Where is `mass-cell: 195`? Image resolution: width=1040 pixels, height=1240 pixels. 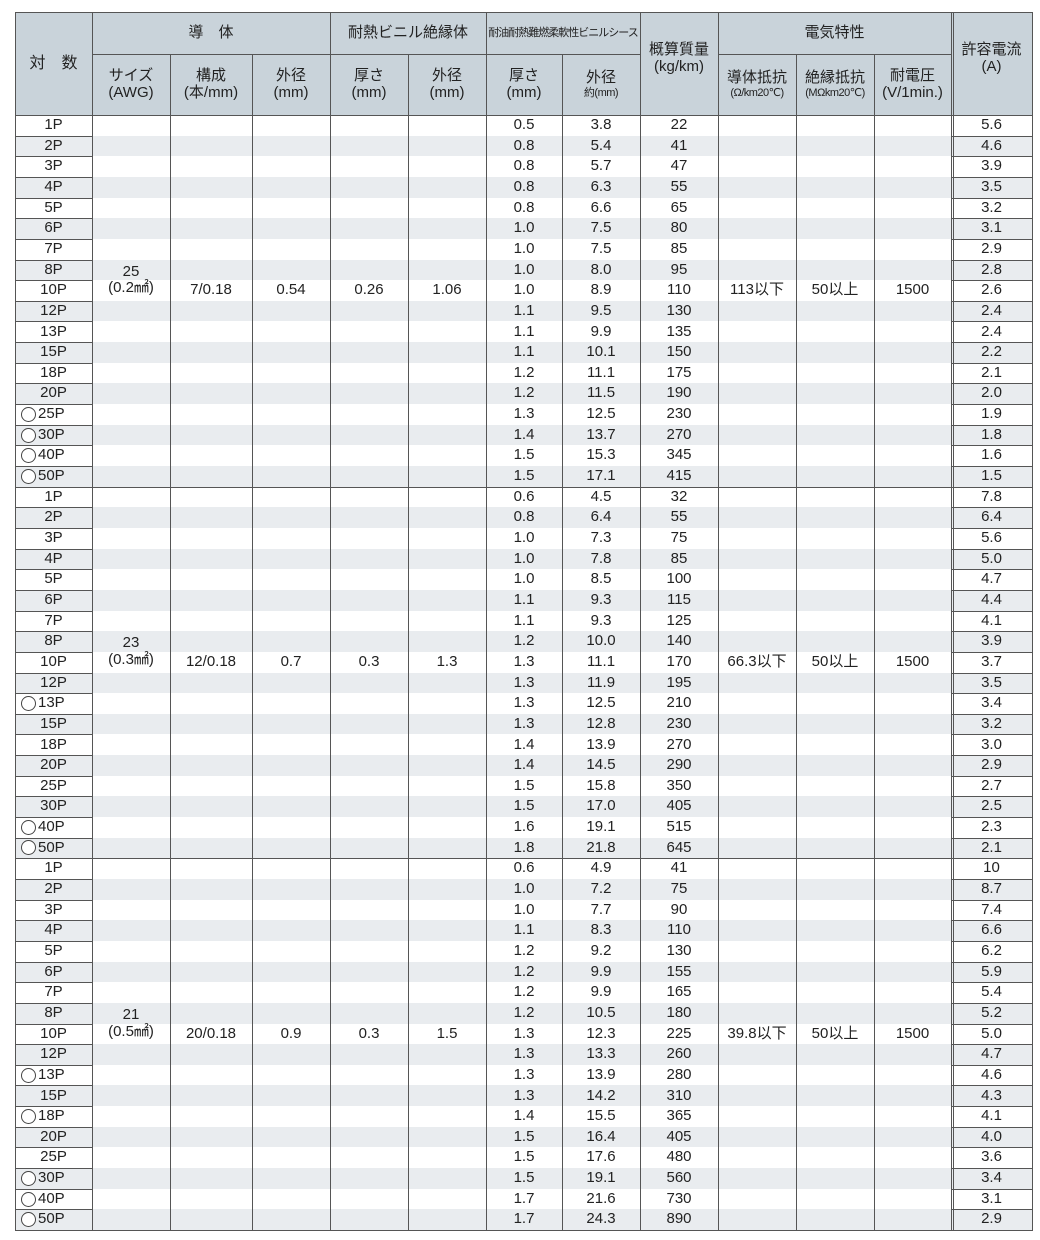 mass-cell: 195 is located at coordinates (679, 682).